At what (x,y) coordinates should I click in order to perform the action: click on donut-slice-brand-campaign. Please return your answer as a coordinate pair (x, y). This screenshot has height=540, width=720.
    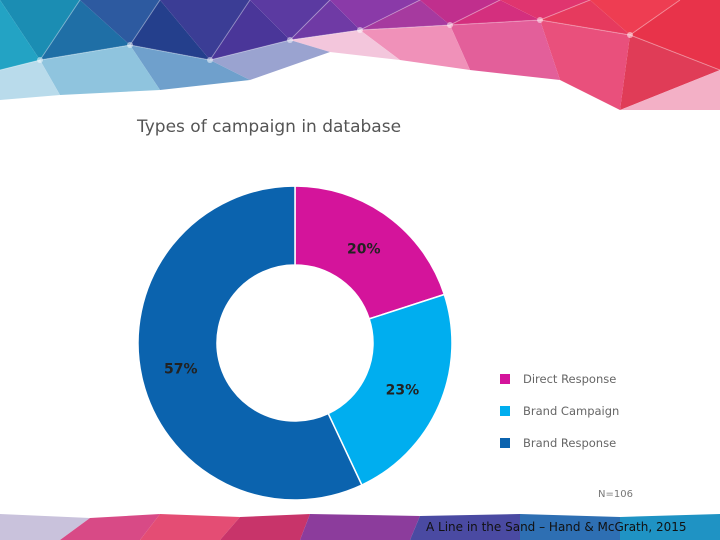
    Looking at the image, I should click on (390, 390).